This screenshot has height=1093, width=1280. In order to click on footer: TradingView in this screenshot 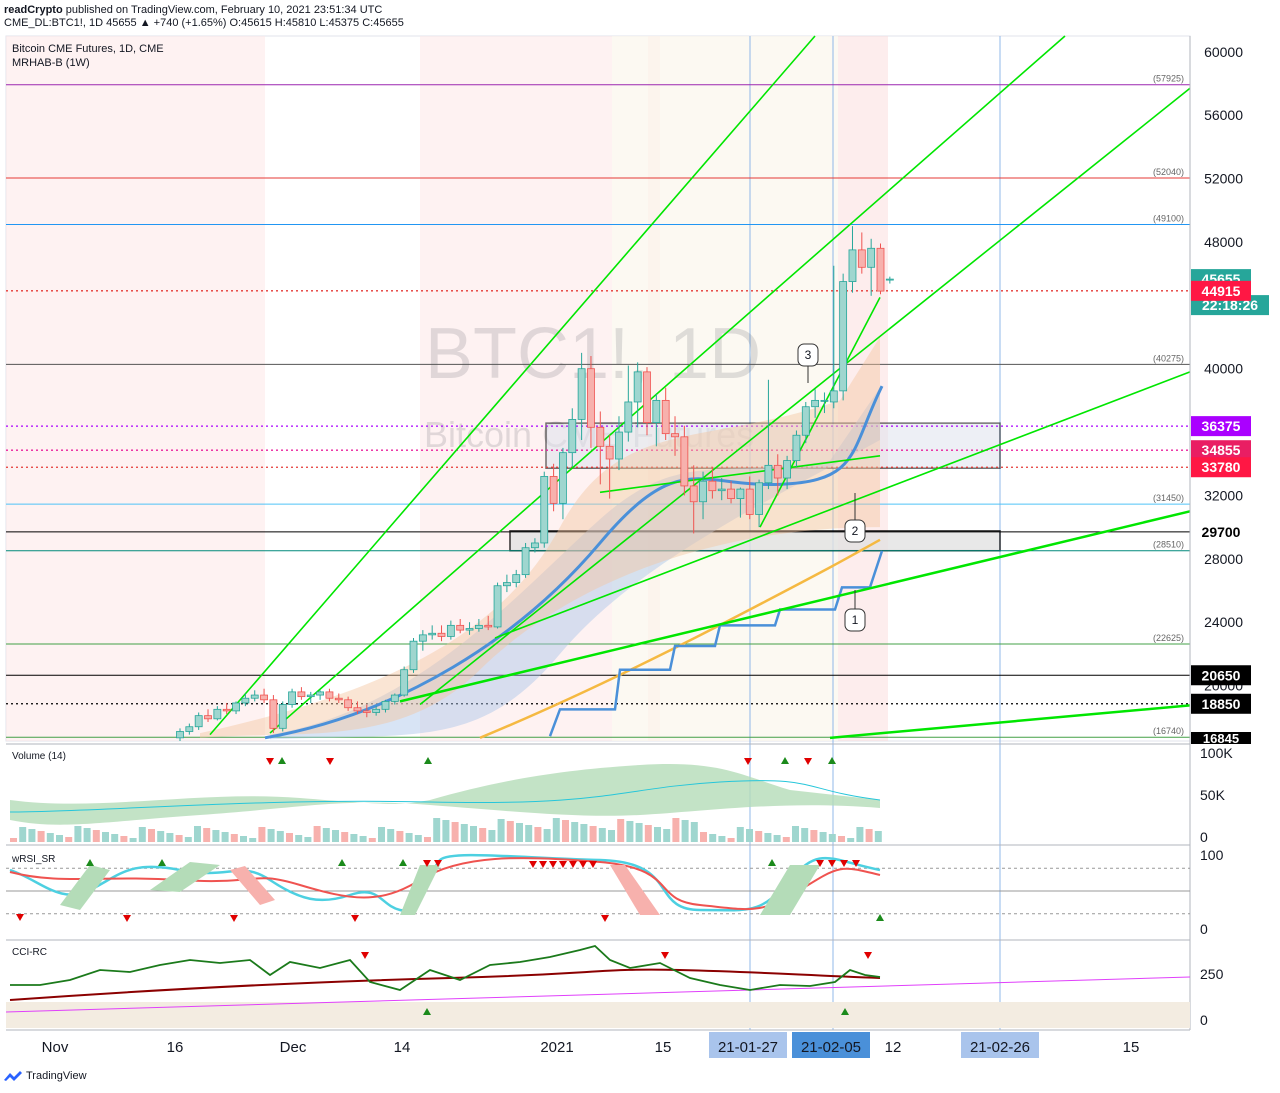, I will do `click(45, 1076)`.